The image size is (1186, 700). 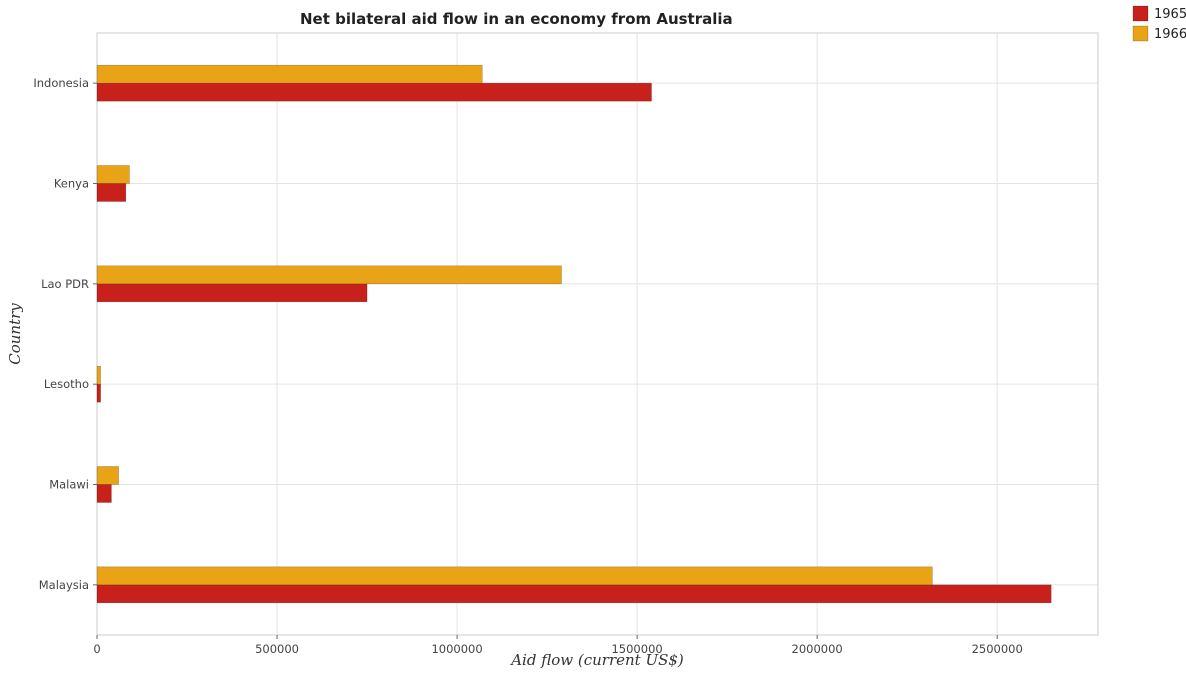 What do you see at coordinates (289, 74) in the screenshot?
I see `bar-1966-indonesia` at bounding box center [289, 74].